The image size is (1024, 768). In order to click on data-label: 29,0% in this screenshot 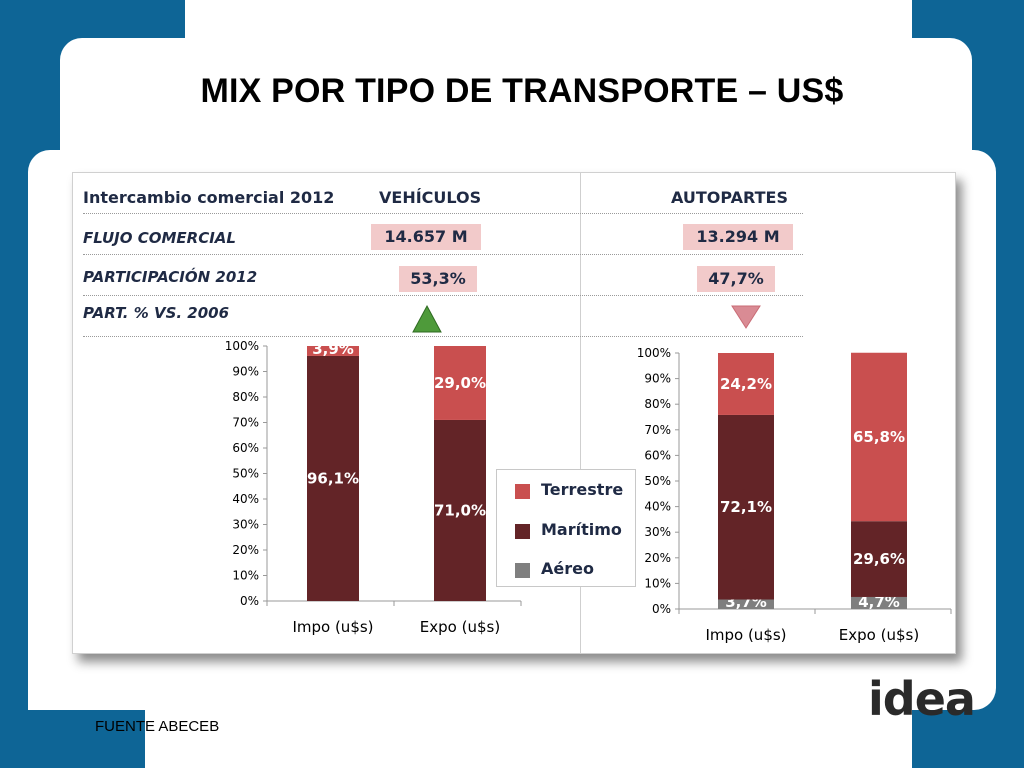, I will do `click(460, 383)`.